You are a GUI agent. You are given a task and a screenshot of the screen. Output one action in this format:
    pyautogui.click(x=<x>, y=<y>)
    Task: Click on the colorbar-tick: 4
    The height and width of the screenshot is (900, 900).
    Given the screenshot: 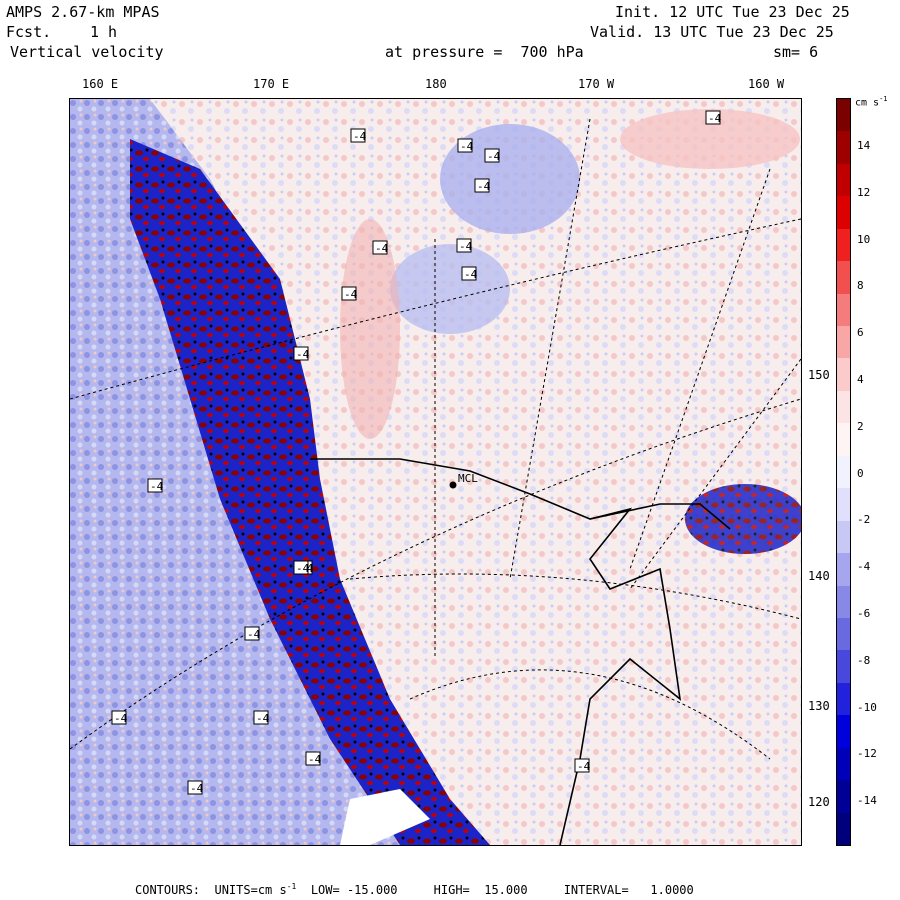 What is the action you would take?
    pyautogui.click(x=860, y=379)
    